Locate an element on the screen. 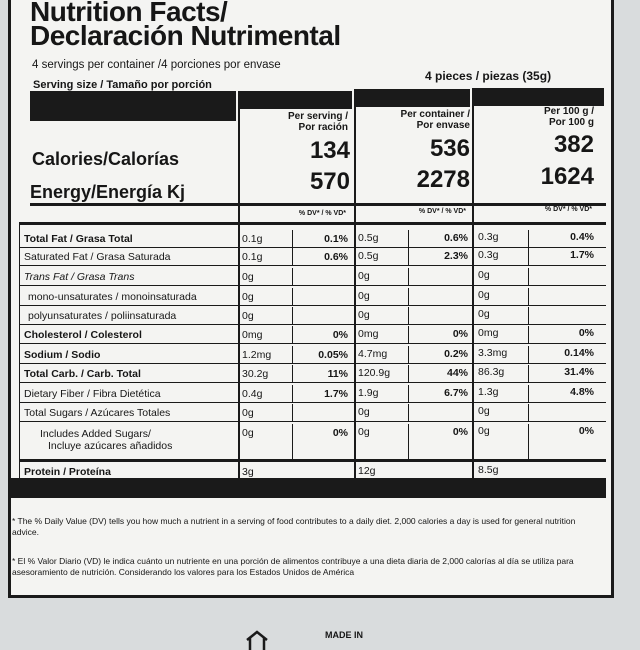 Image resolution: width=640 pixels, height=650 pixels. col-header-serving-line1: Per serving / is located at coordinates (317, 116).